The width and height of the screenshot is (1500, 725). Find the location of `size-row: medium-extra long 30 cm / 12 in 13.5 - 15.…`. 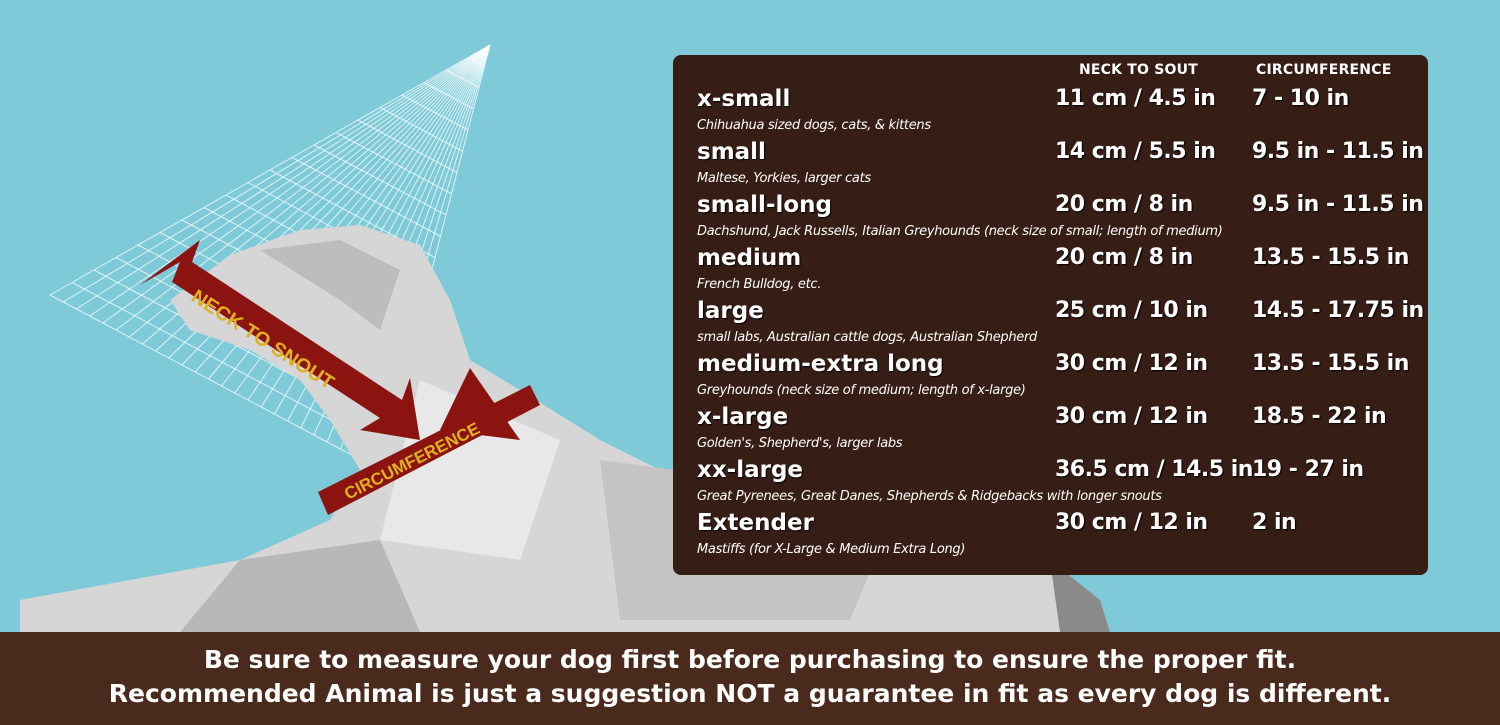

size-row: medium-extra long 30 cm / 12 in 13.5 - 15.… is located at coordinates (1050, 377).